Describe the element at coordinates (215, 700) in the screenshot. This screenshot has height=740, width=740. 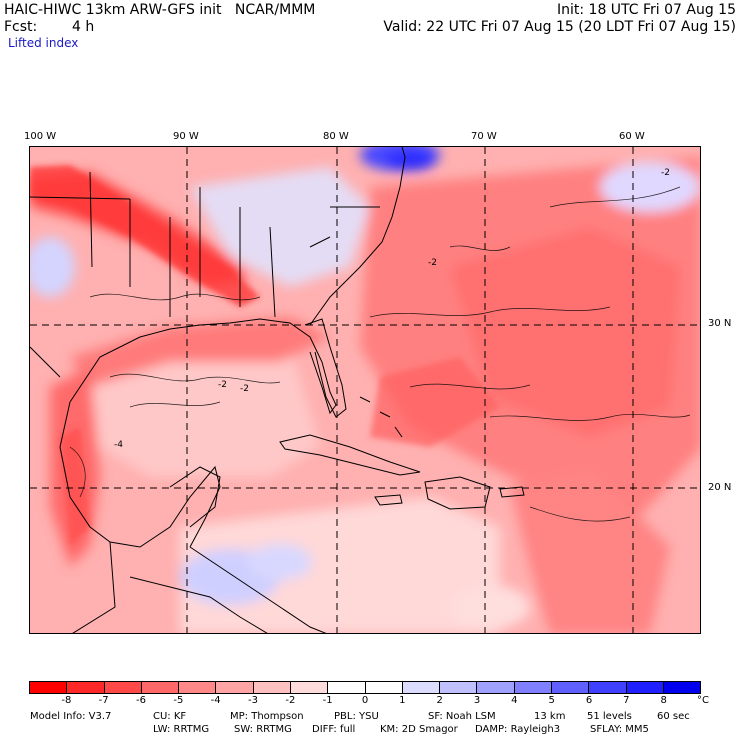
I see `colorbar-tick-label: -4` at that location.